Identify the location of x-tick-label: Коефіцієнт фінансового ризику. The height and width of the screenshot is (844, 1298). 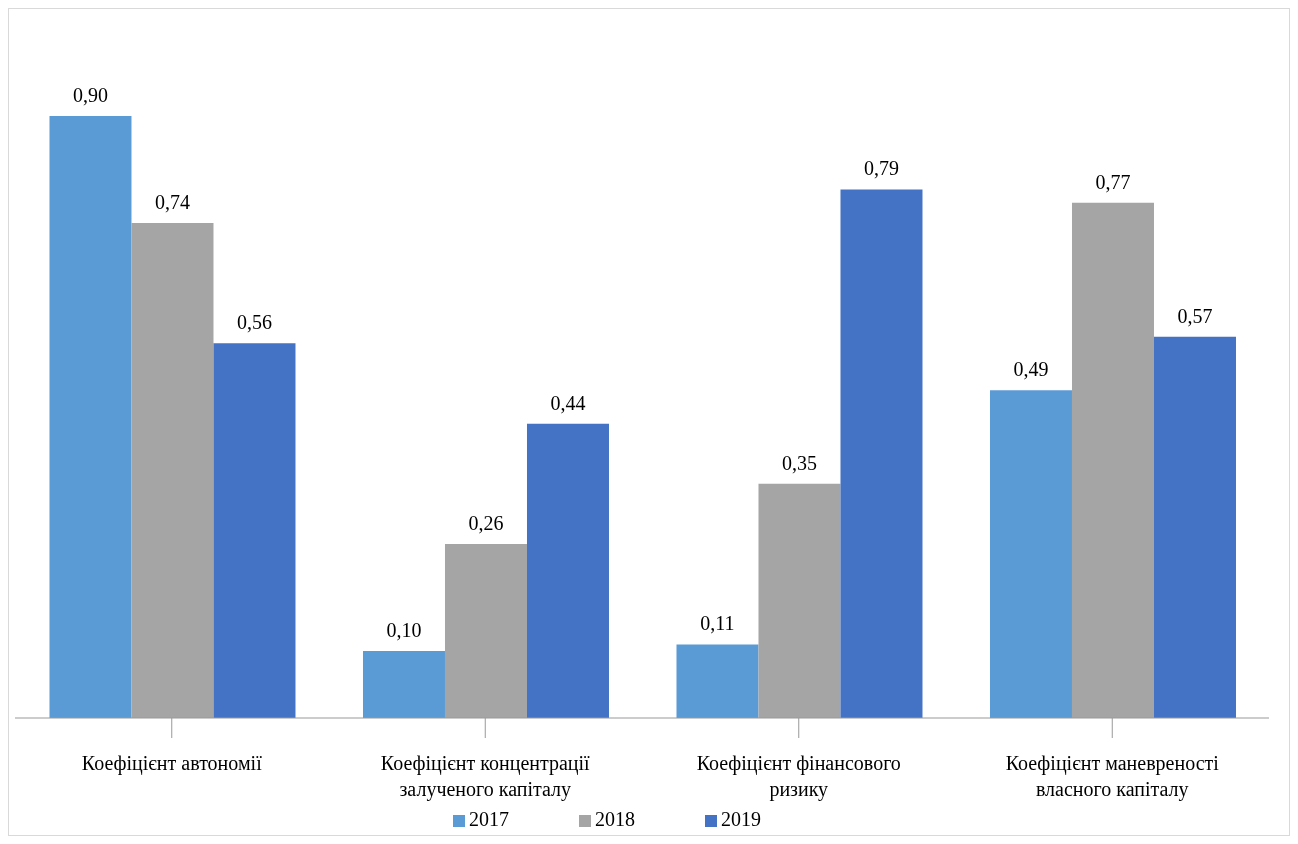
(798, 776).